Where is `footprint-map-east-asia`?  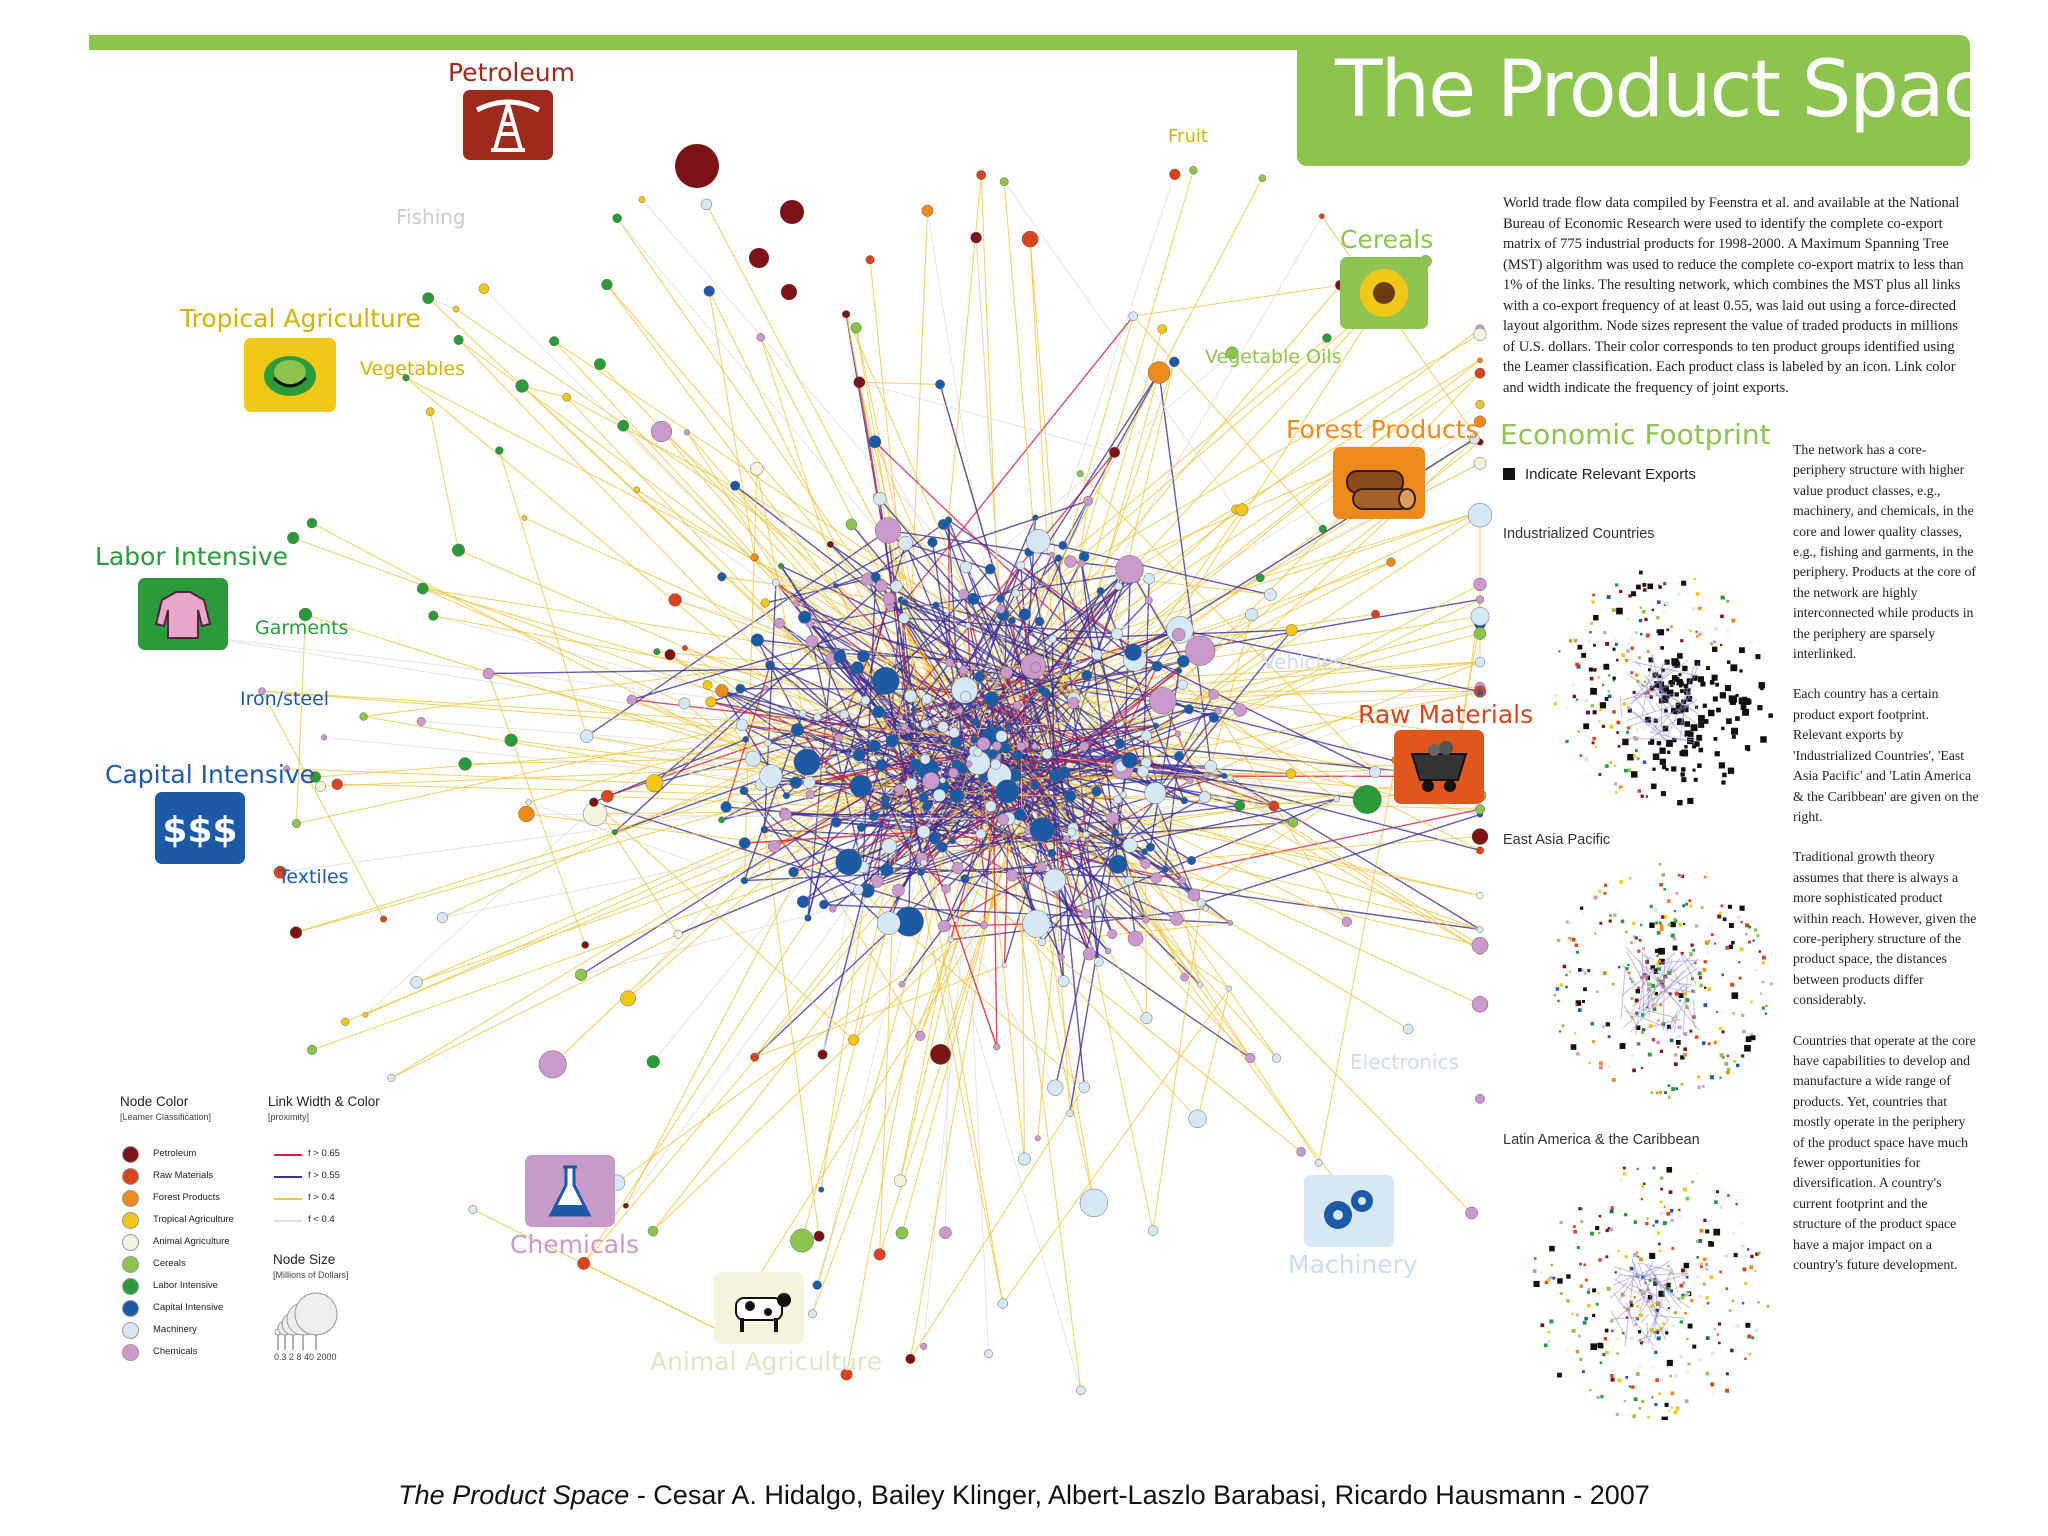
footprint-map-east-asia is located at coordinates (1663, 981).